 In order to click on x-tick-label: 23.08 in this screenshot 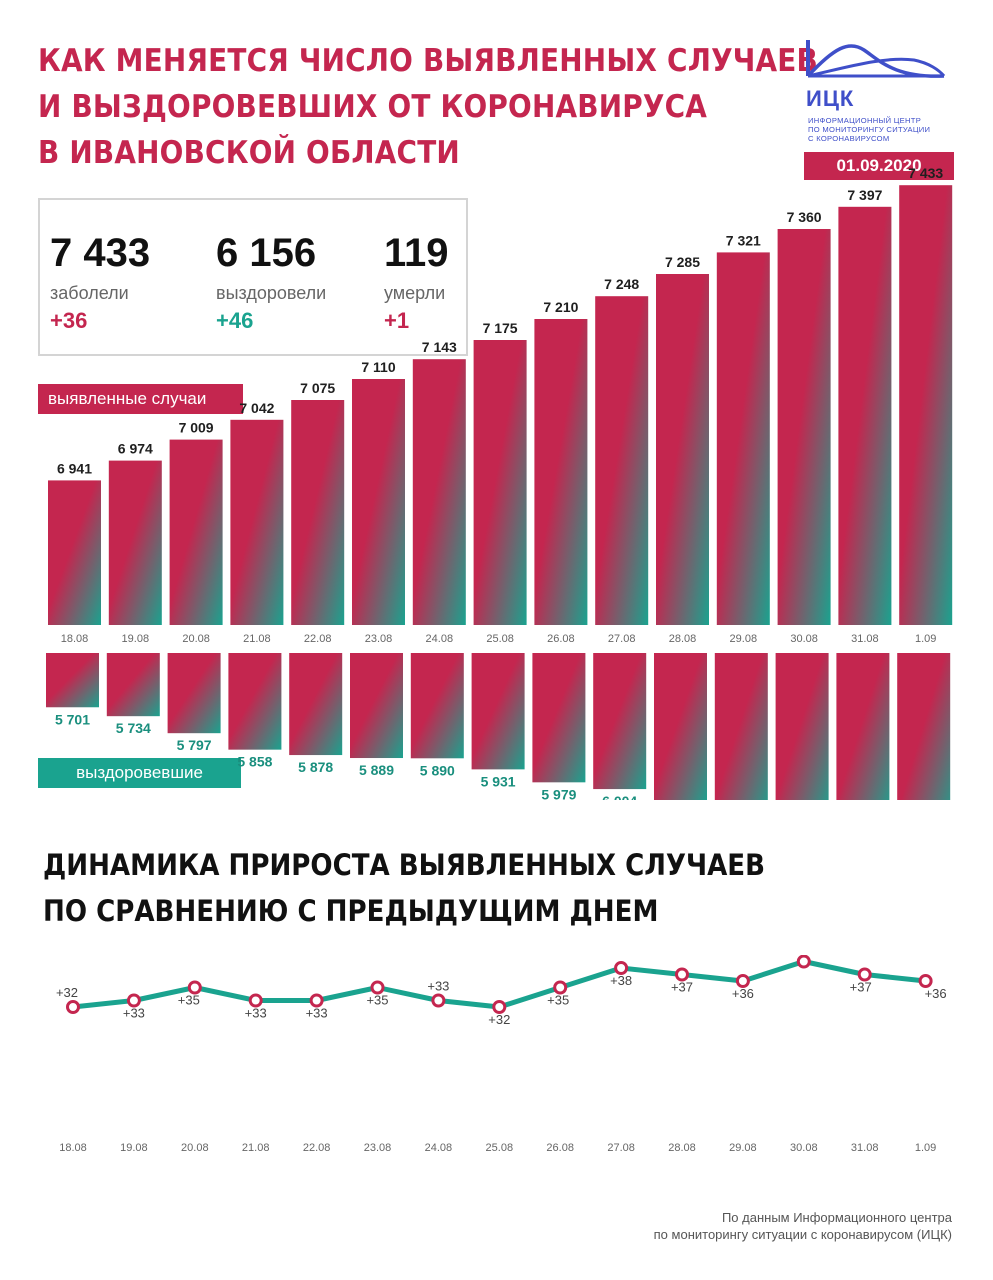, I will do `click(378, 1148)`.